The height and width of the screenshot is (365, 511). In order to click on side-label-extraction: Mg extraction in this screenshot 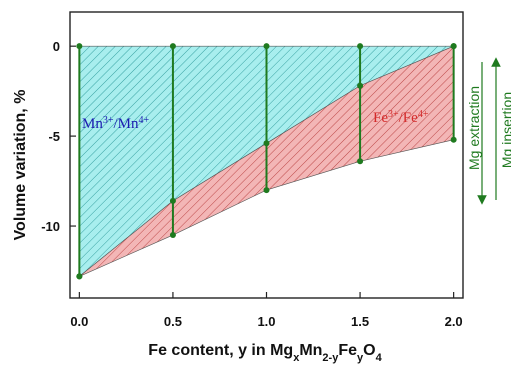, I will do `click(474, 128)`.